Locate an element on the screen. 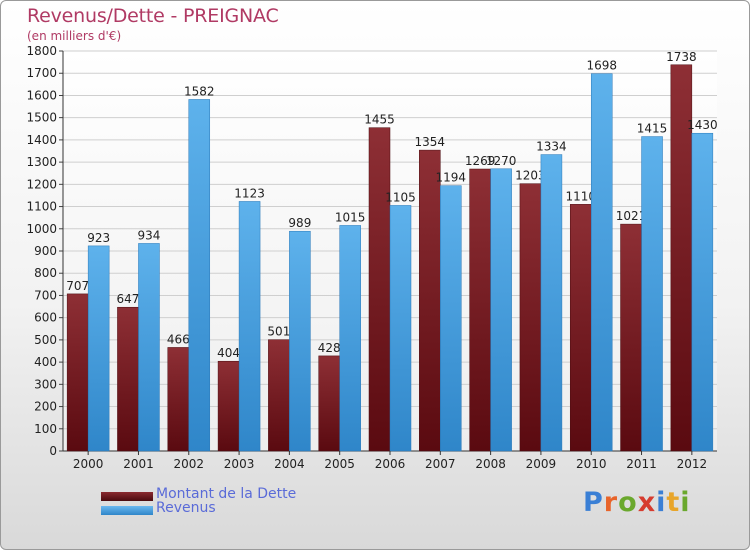 The height and width of the screenshot is (550, 750). x-tick-label: 2002 is located at coordinates (188, 464).